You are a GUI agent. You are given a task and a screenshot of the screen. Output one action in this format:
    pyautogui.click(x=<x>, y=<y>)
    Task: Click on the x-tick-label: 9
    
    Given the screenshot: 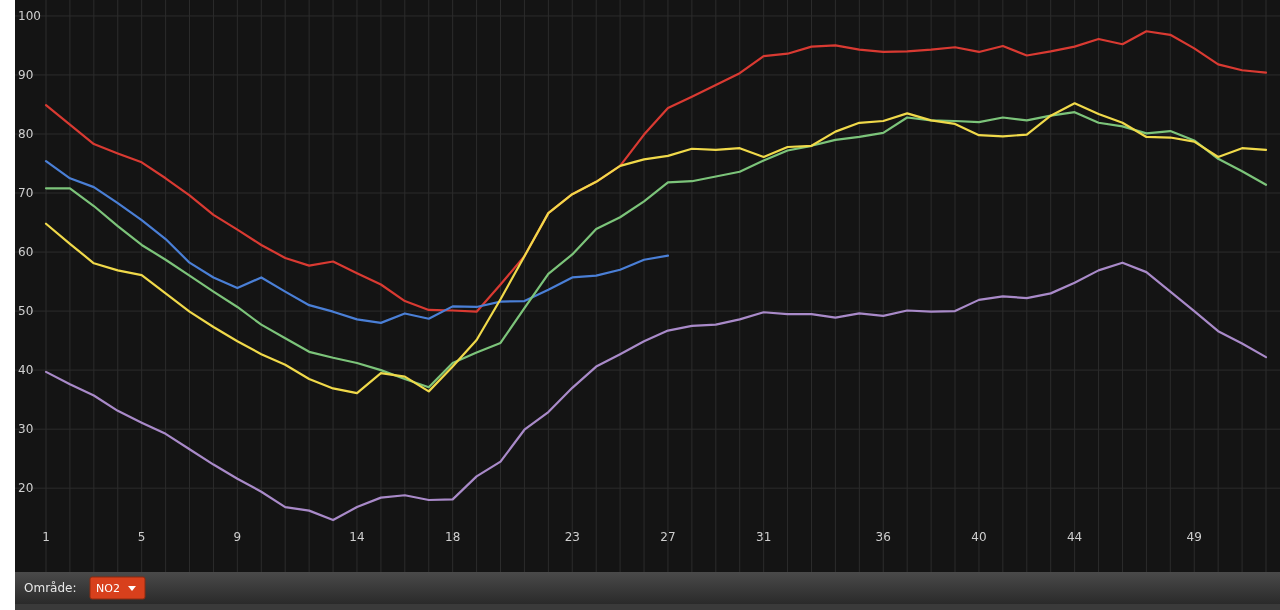 What is the action you would take?
    pyautogui.click(x=237, y=537)
    